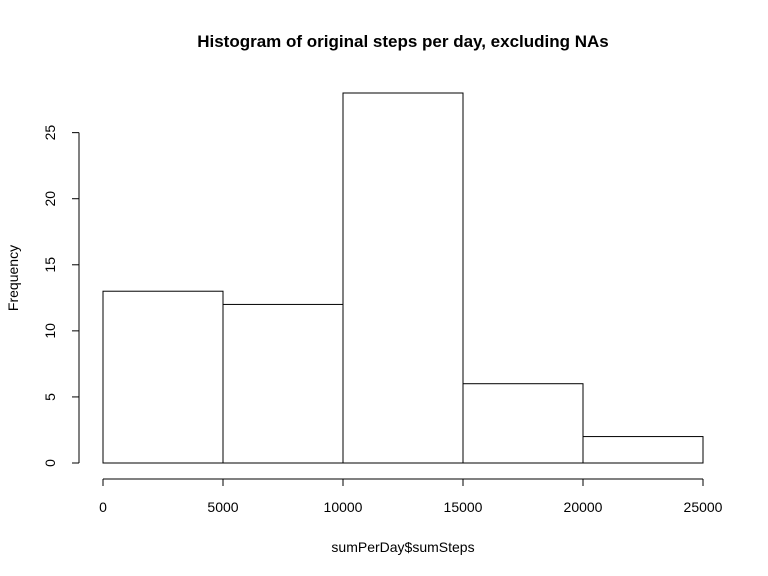 The image size is (768, 576). Describe the element at coordinates (13, 278) in the screenshot. I see `y-axis-label: Frequency` at that location.